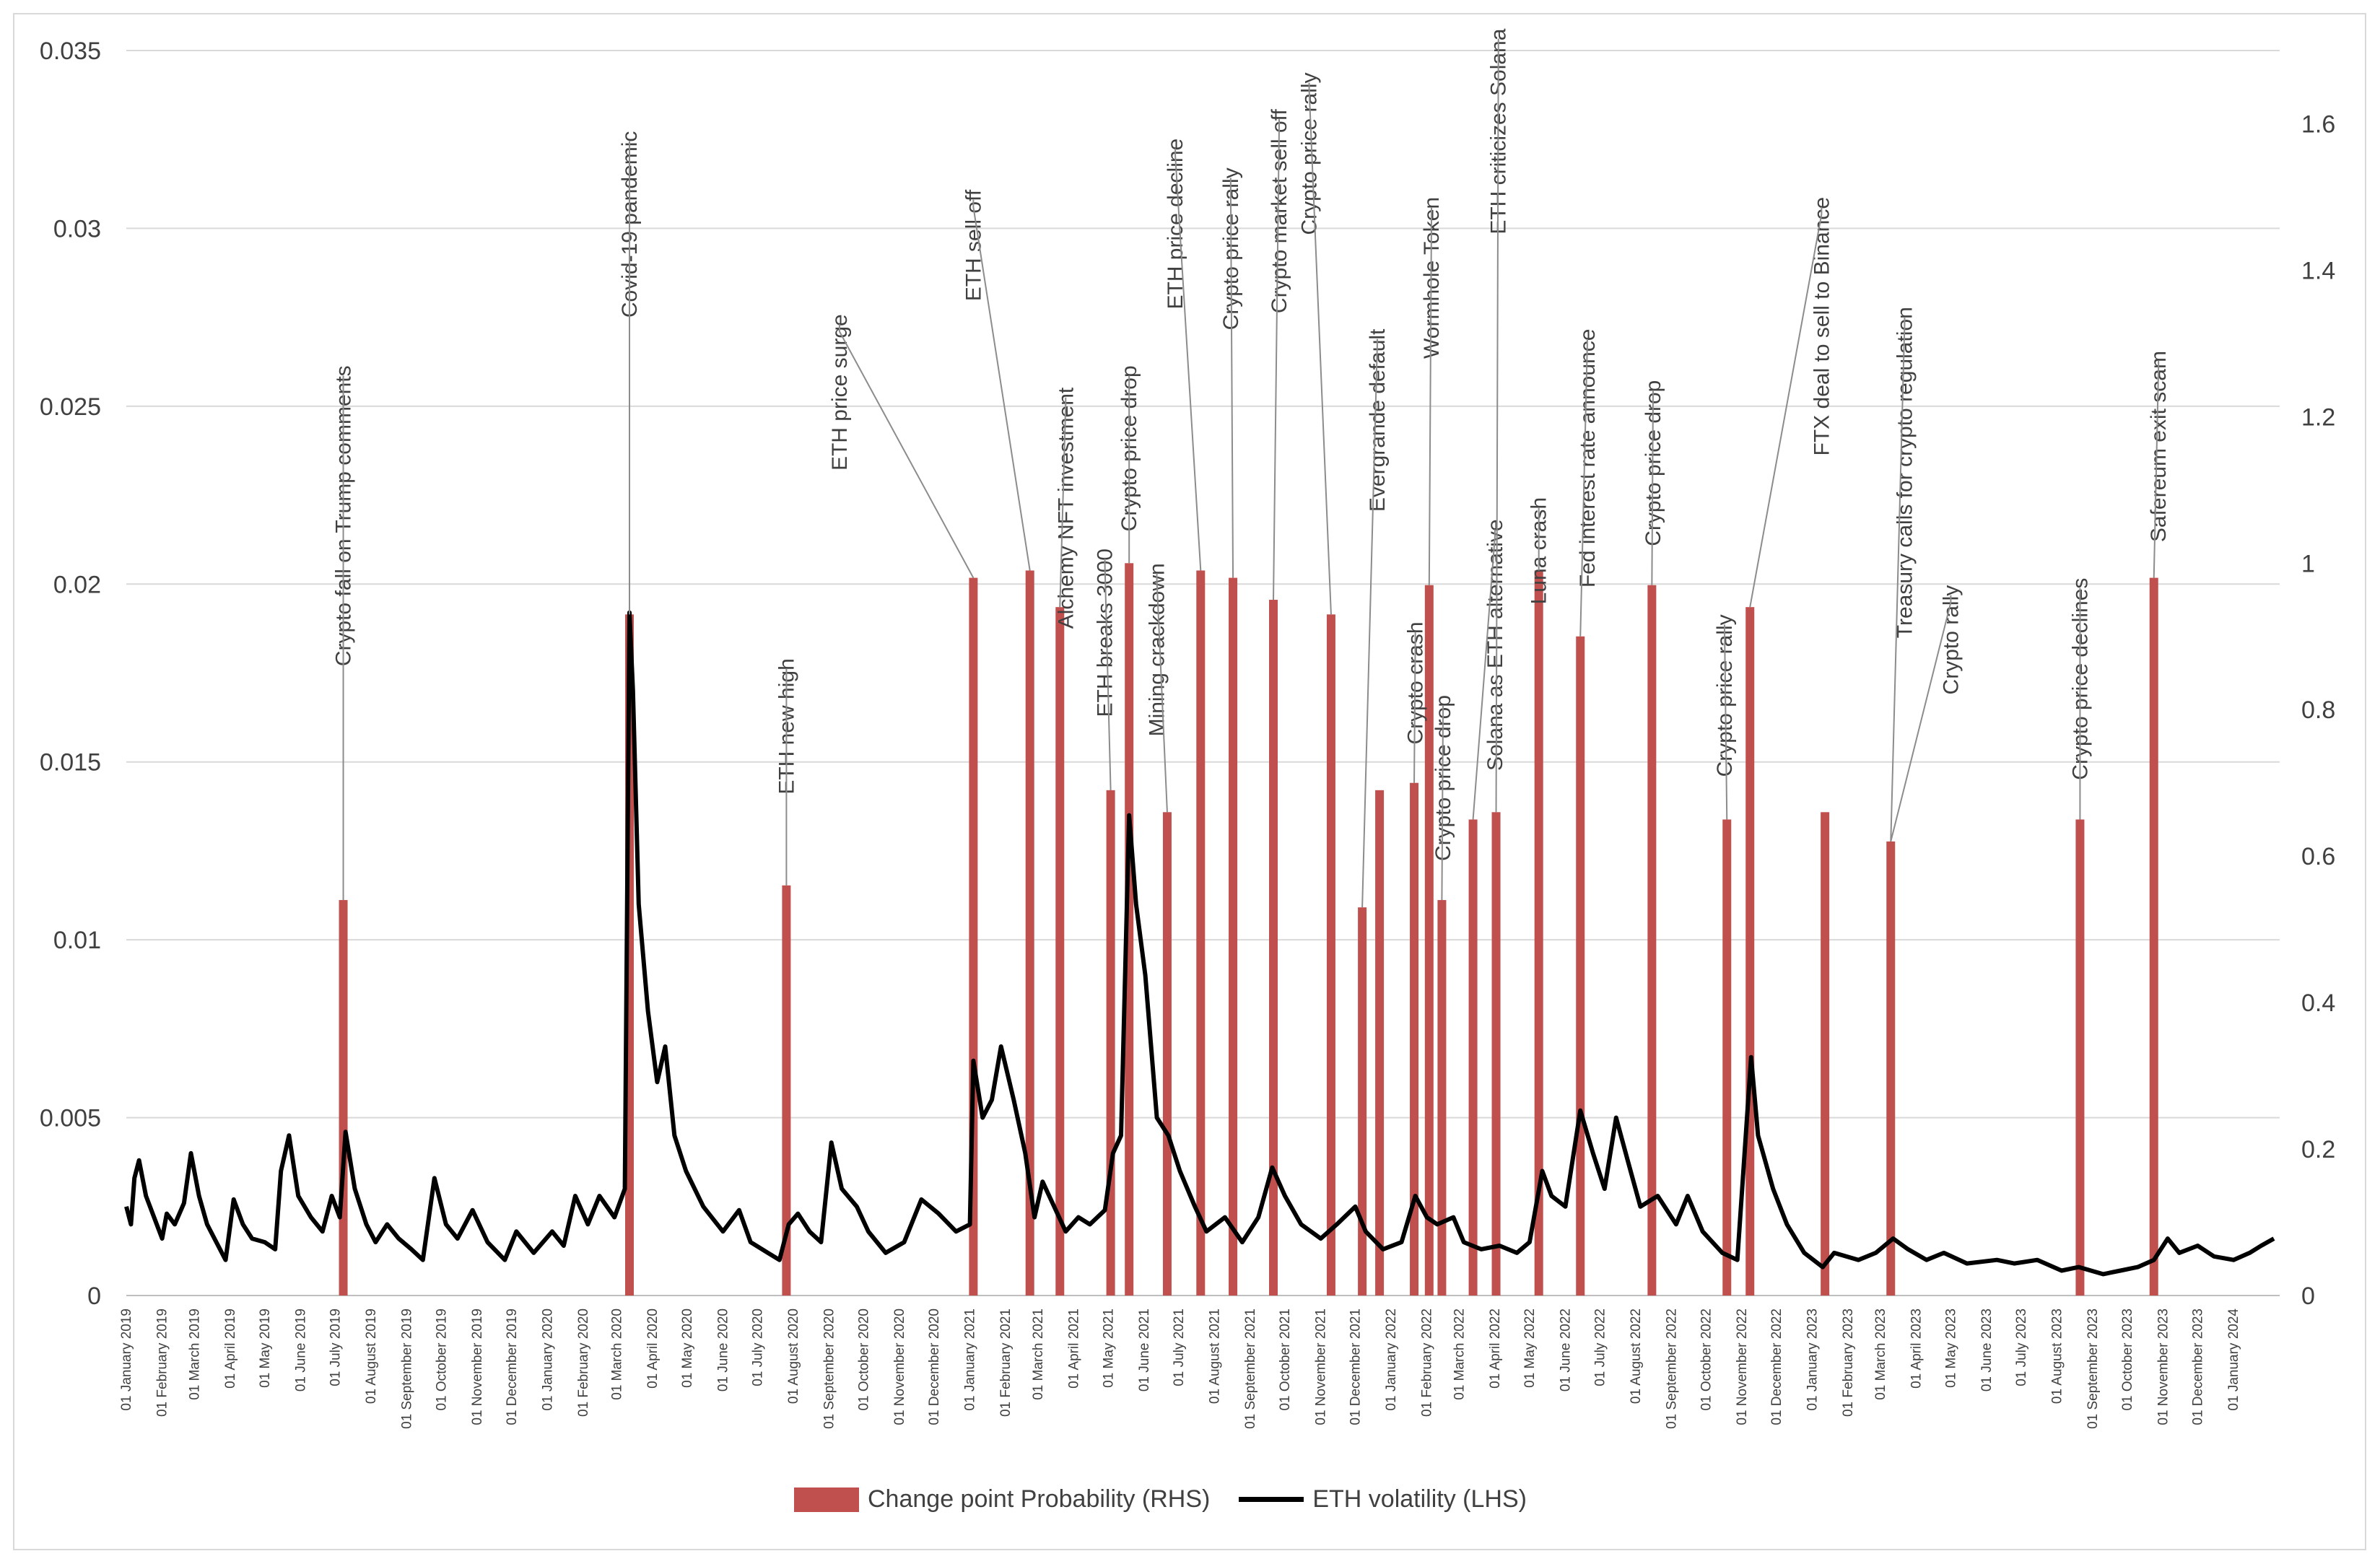  What do you see at coordinates (77, 229) in the screenshot?
I see `left-axis-tick-label: 0.03` at bounding box center [77, 229].